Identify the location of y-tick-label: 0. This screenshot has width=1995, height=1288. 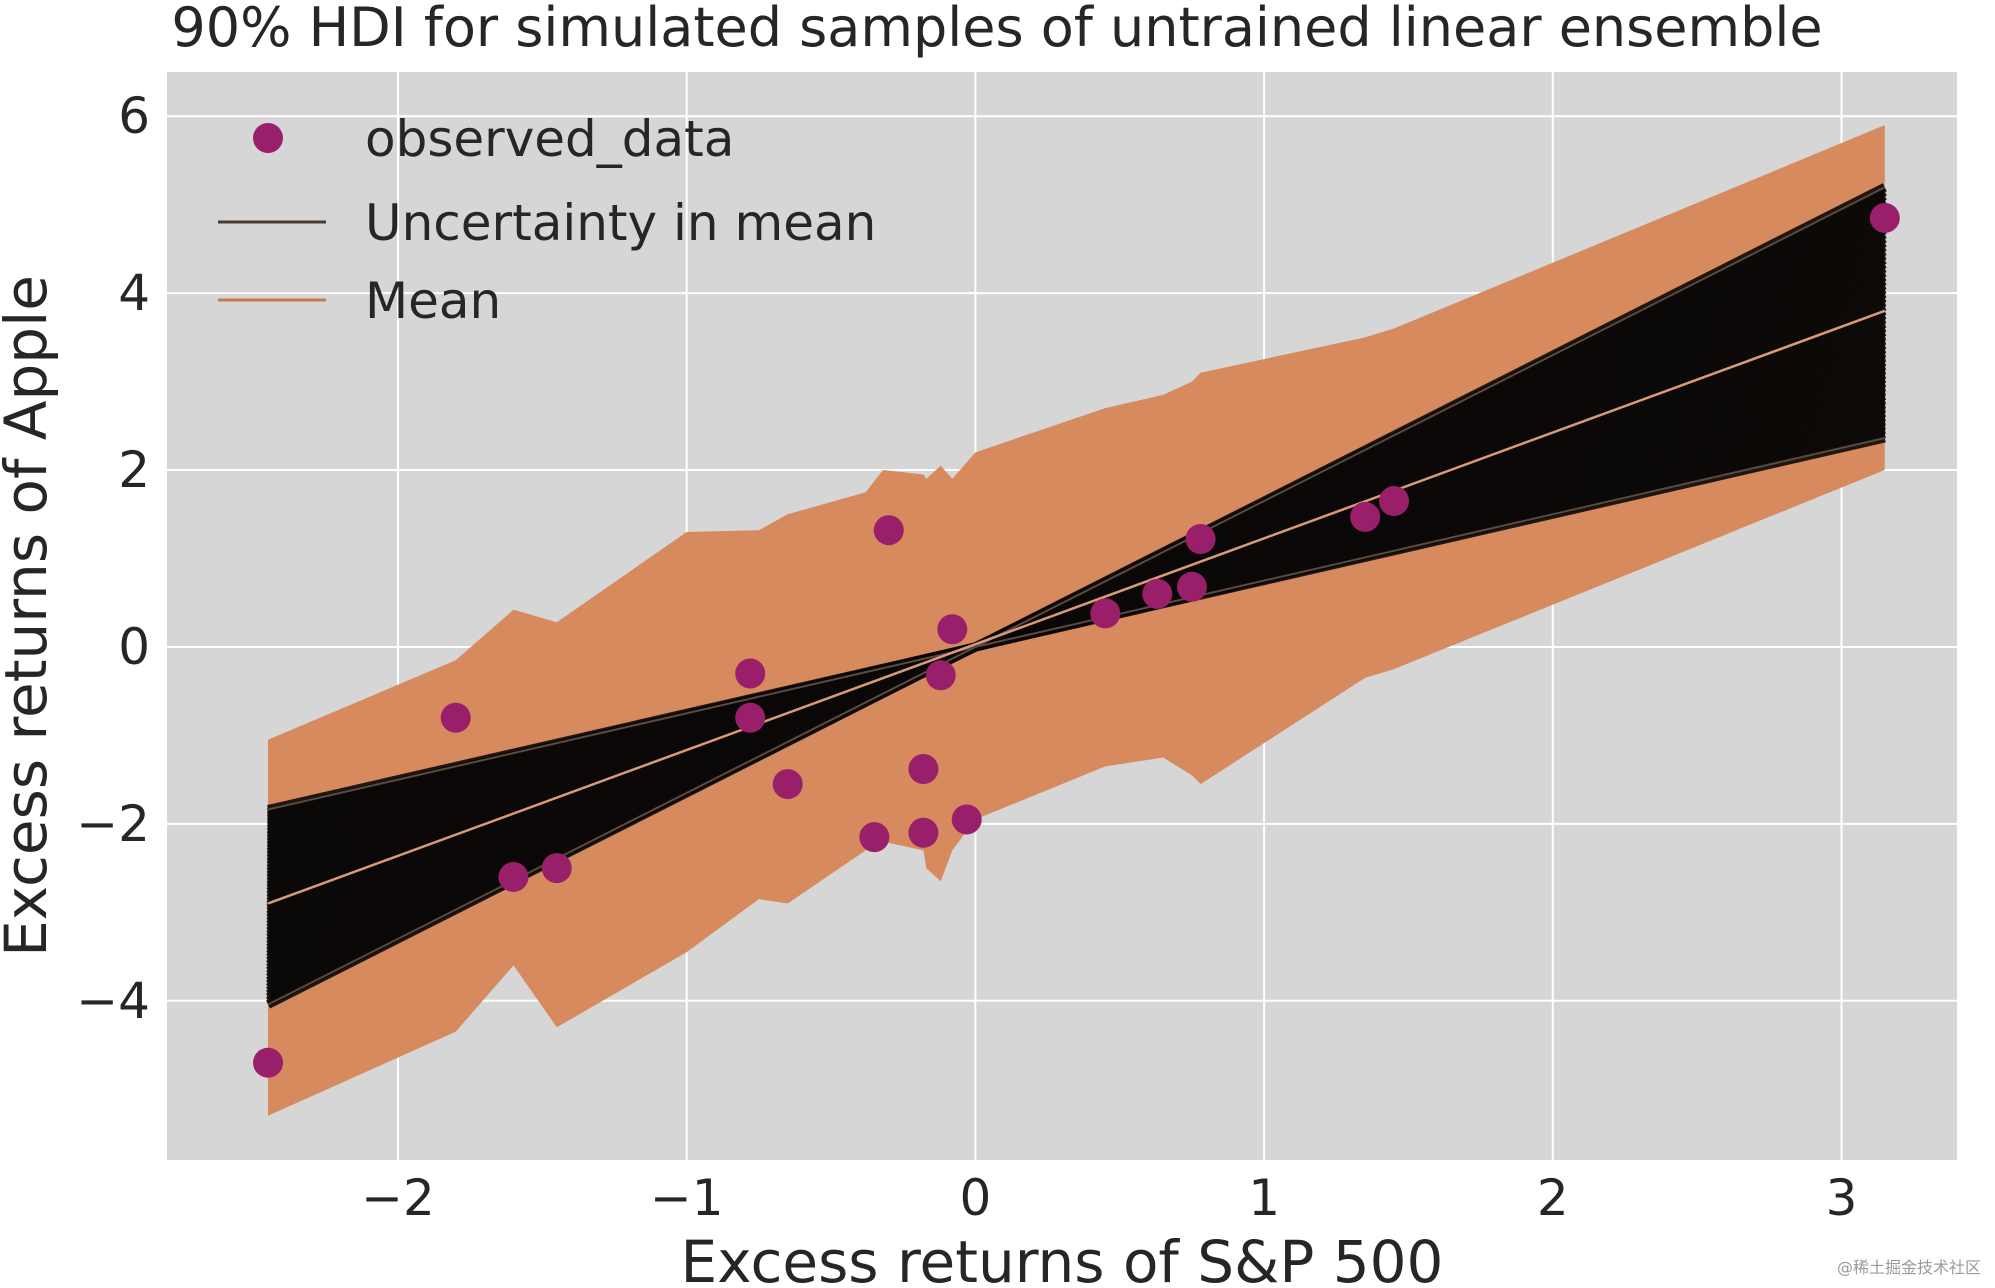
(134, 647).